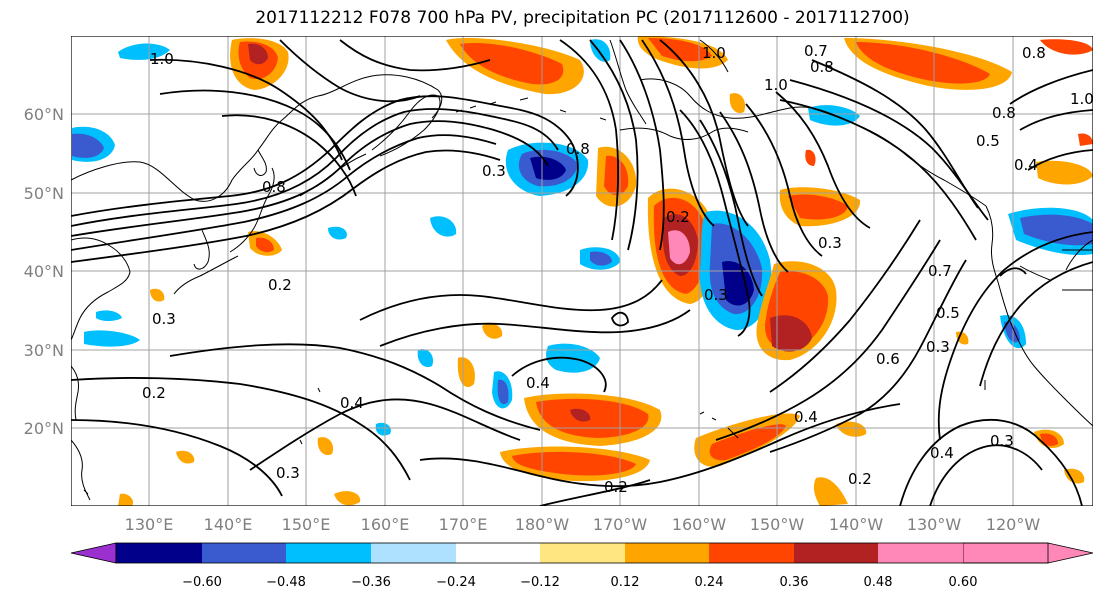 The width and height of the screenshot is (1105, 601). Describe the element at coordinates (149, 524) in the screenshot. I see `lon-label: 130°E` at that location.